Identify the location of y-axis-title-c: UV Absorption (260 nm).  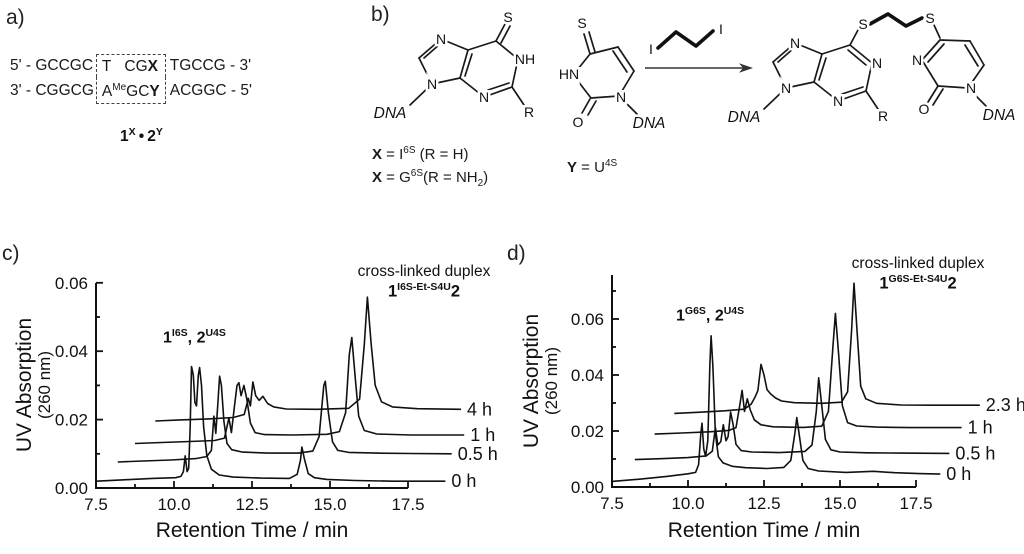
(33, 385).